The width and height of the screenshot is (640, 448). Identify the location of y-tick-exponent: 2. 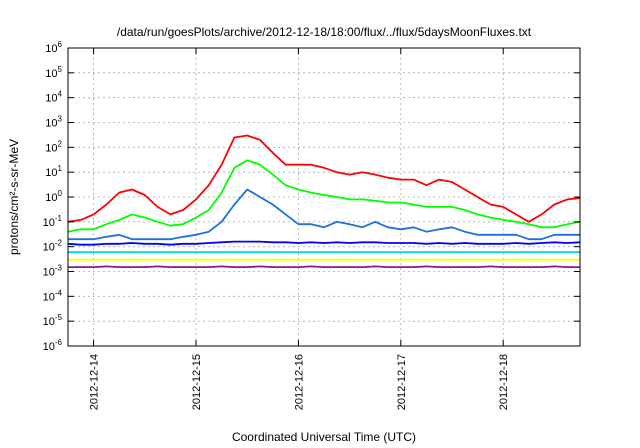
(60, 143).